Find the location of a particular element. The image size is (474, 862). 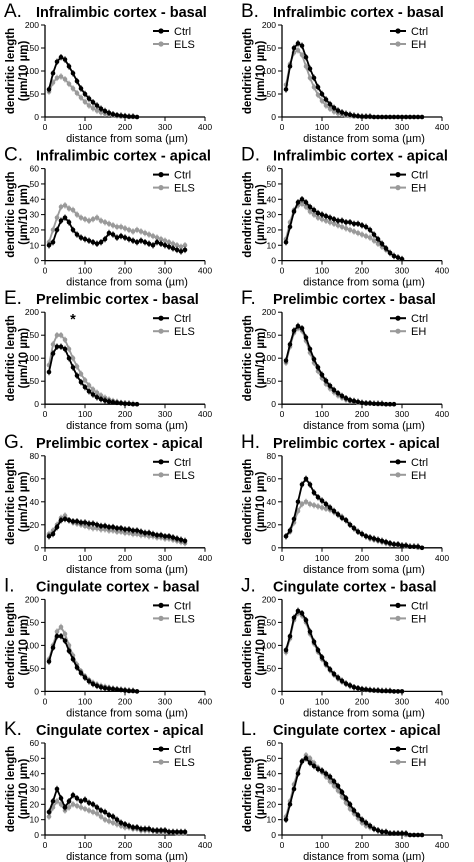

y-tick-label: 150 is located at coordinates (32, 622).